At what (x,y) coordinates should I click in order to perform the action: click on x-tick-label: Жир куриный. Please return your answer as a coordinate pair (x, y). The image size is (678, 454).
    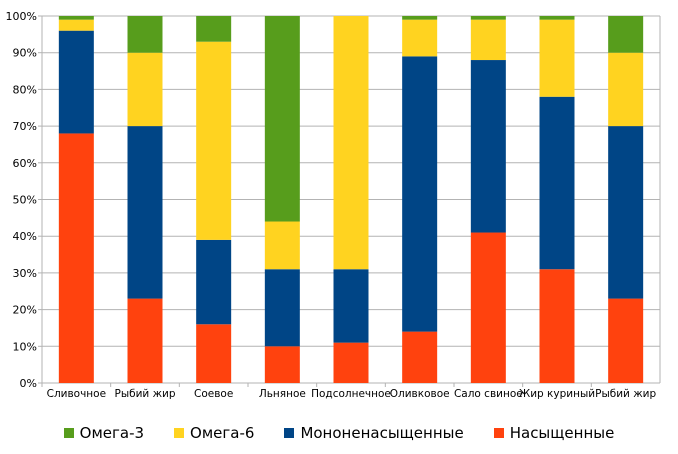
    Looking at the image, I should click on (557, 394).